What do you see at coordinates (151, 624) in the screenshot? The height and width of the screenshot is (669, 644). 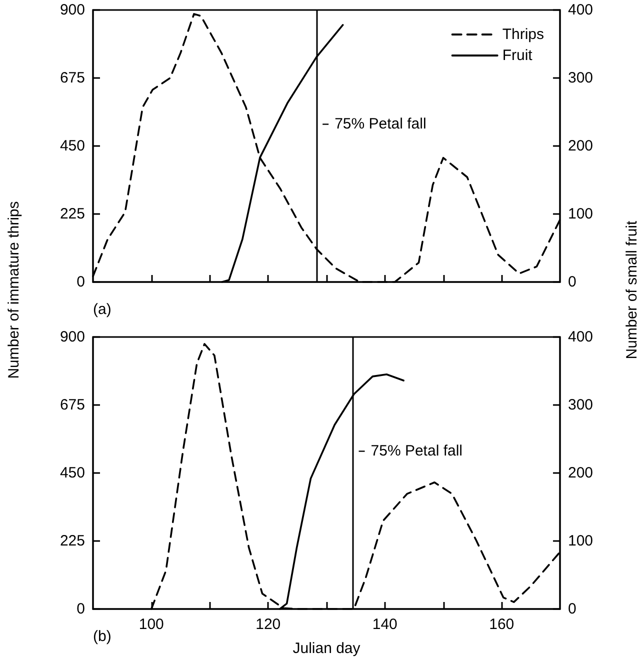 I see `x-tick-label: 100` at bounding box center [151, 624].